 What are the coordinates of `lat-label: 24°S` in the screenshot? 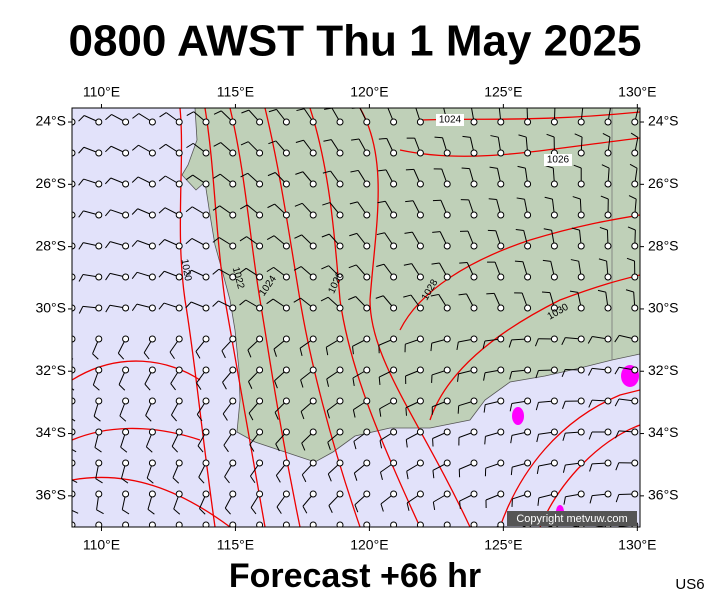 It's located at (663, 121).